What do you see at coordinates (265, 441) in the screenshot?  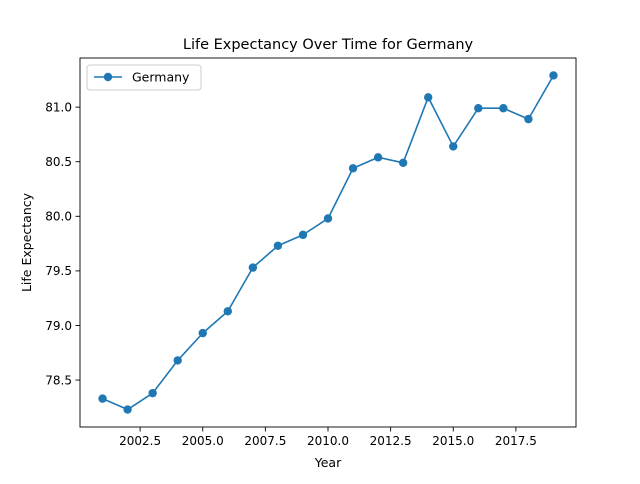 I see `x-tick-label: 2007.5` at bounding box center [265, 441].